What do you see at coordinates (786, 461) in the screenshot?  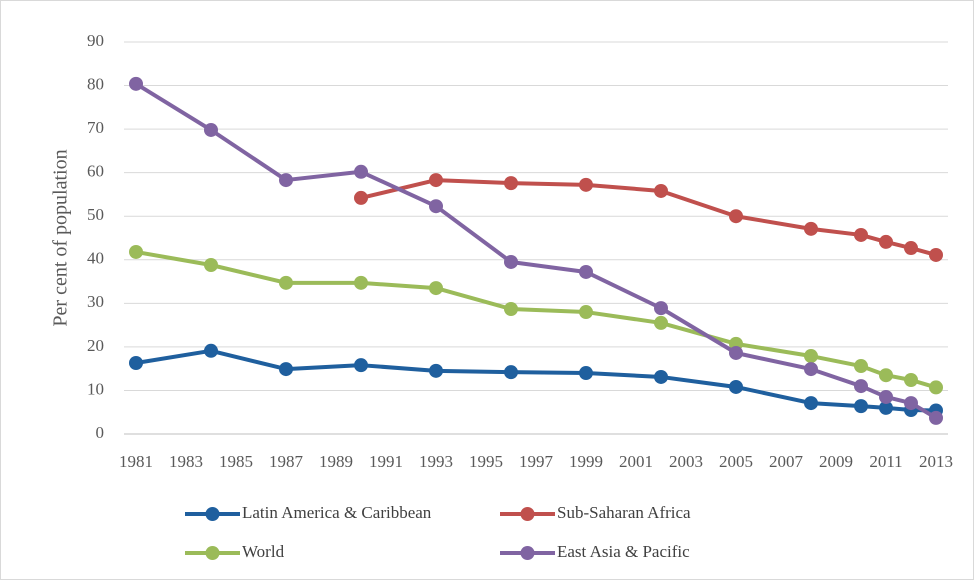 I see `x-tick-label: 2007` at bounding box center [786, 461].